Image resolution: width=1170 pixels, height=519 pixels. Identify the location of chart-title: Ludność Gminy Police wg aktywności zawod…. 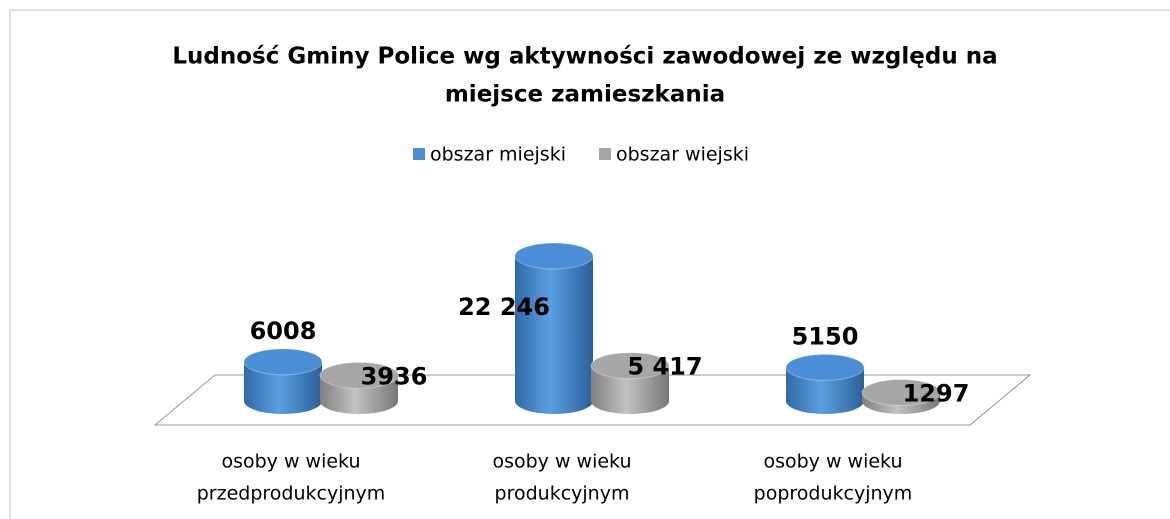
(584, 57).